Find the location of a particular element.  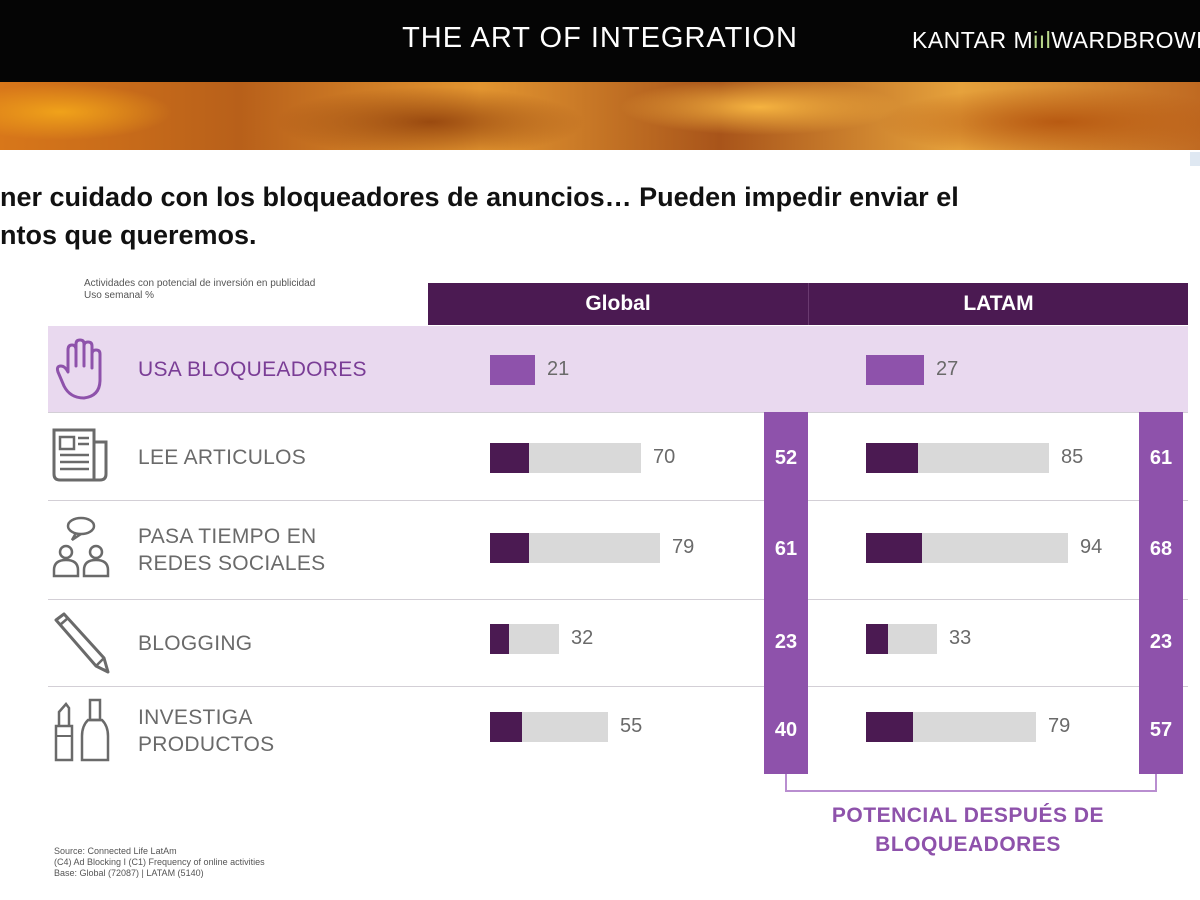

bar-value-global: 55 is located at coordinates (631, 726).